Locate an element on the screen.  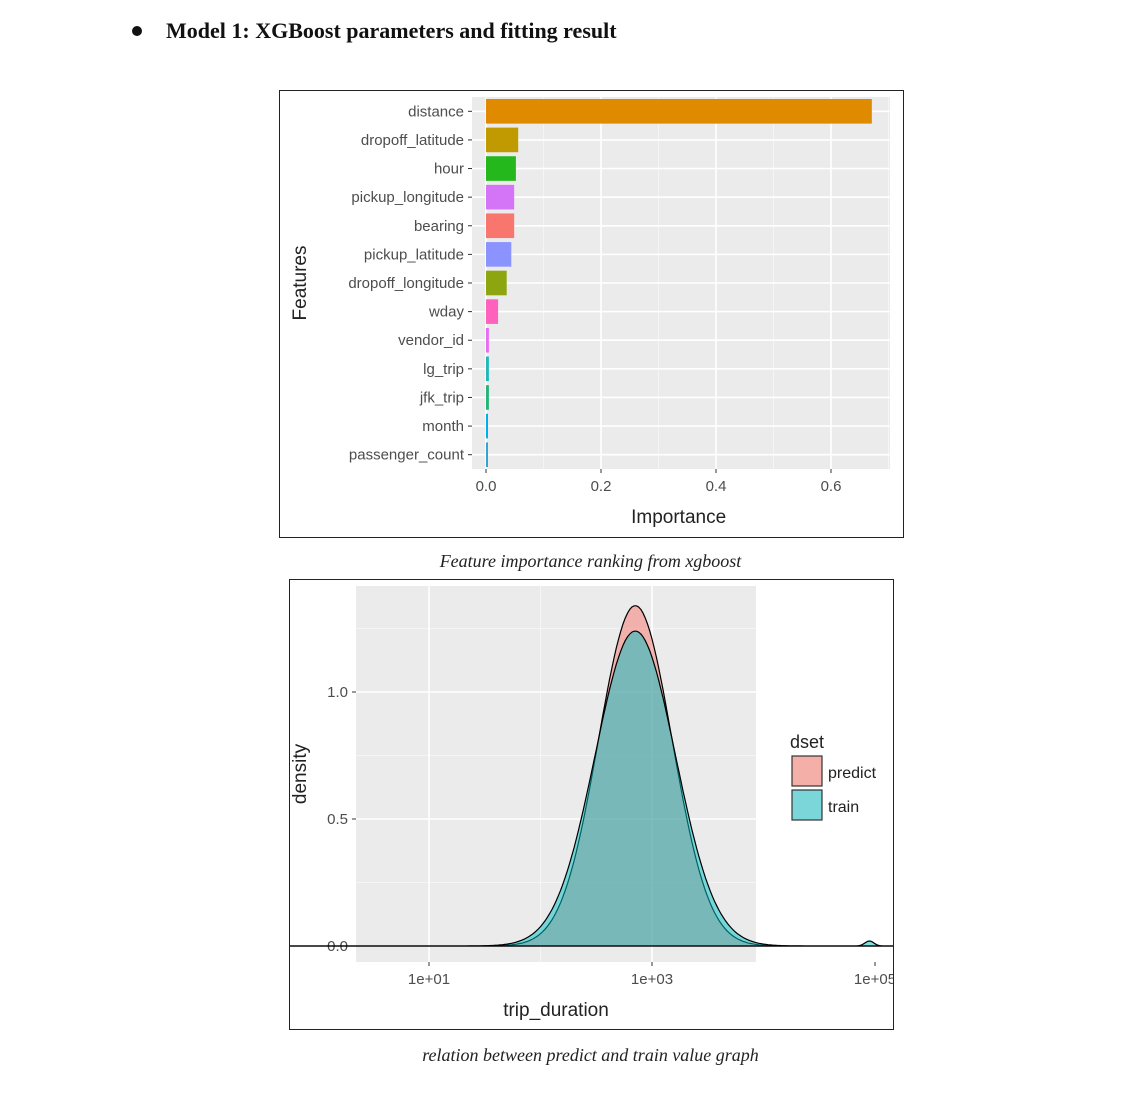
y-tick-label: dropoff_longitude is located at coordinates (406, 283).